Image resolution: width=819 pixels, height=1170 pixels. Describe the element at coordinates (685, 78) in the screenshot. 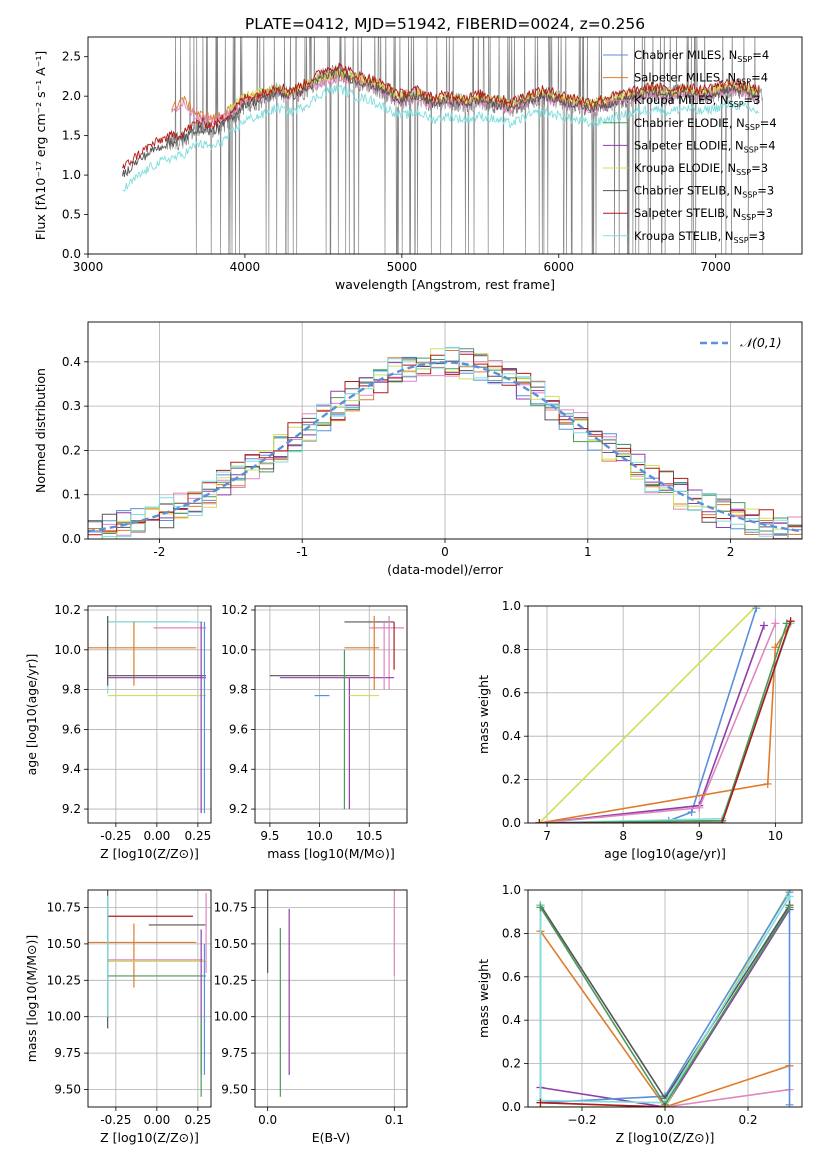

I see `legend-label: Salpeter MILES, N` at that location.